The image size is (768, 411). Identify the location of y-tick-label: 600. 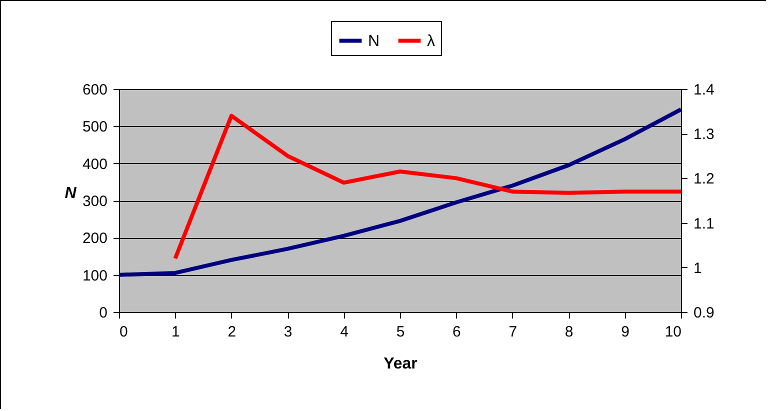
(95, 90).